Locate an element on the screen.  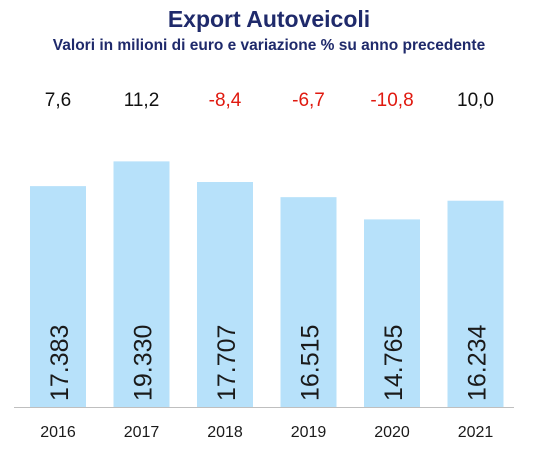
x-tick-label: 2020 is located at coordinates (392, 432).